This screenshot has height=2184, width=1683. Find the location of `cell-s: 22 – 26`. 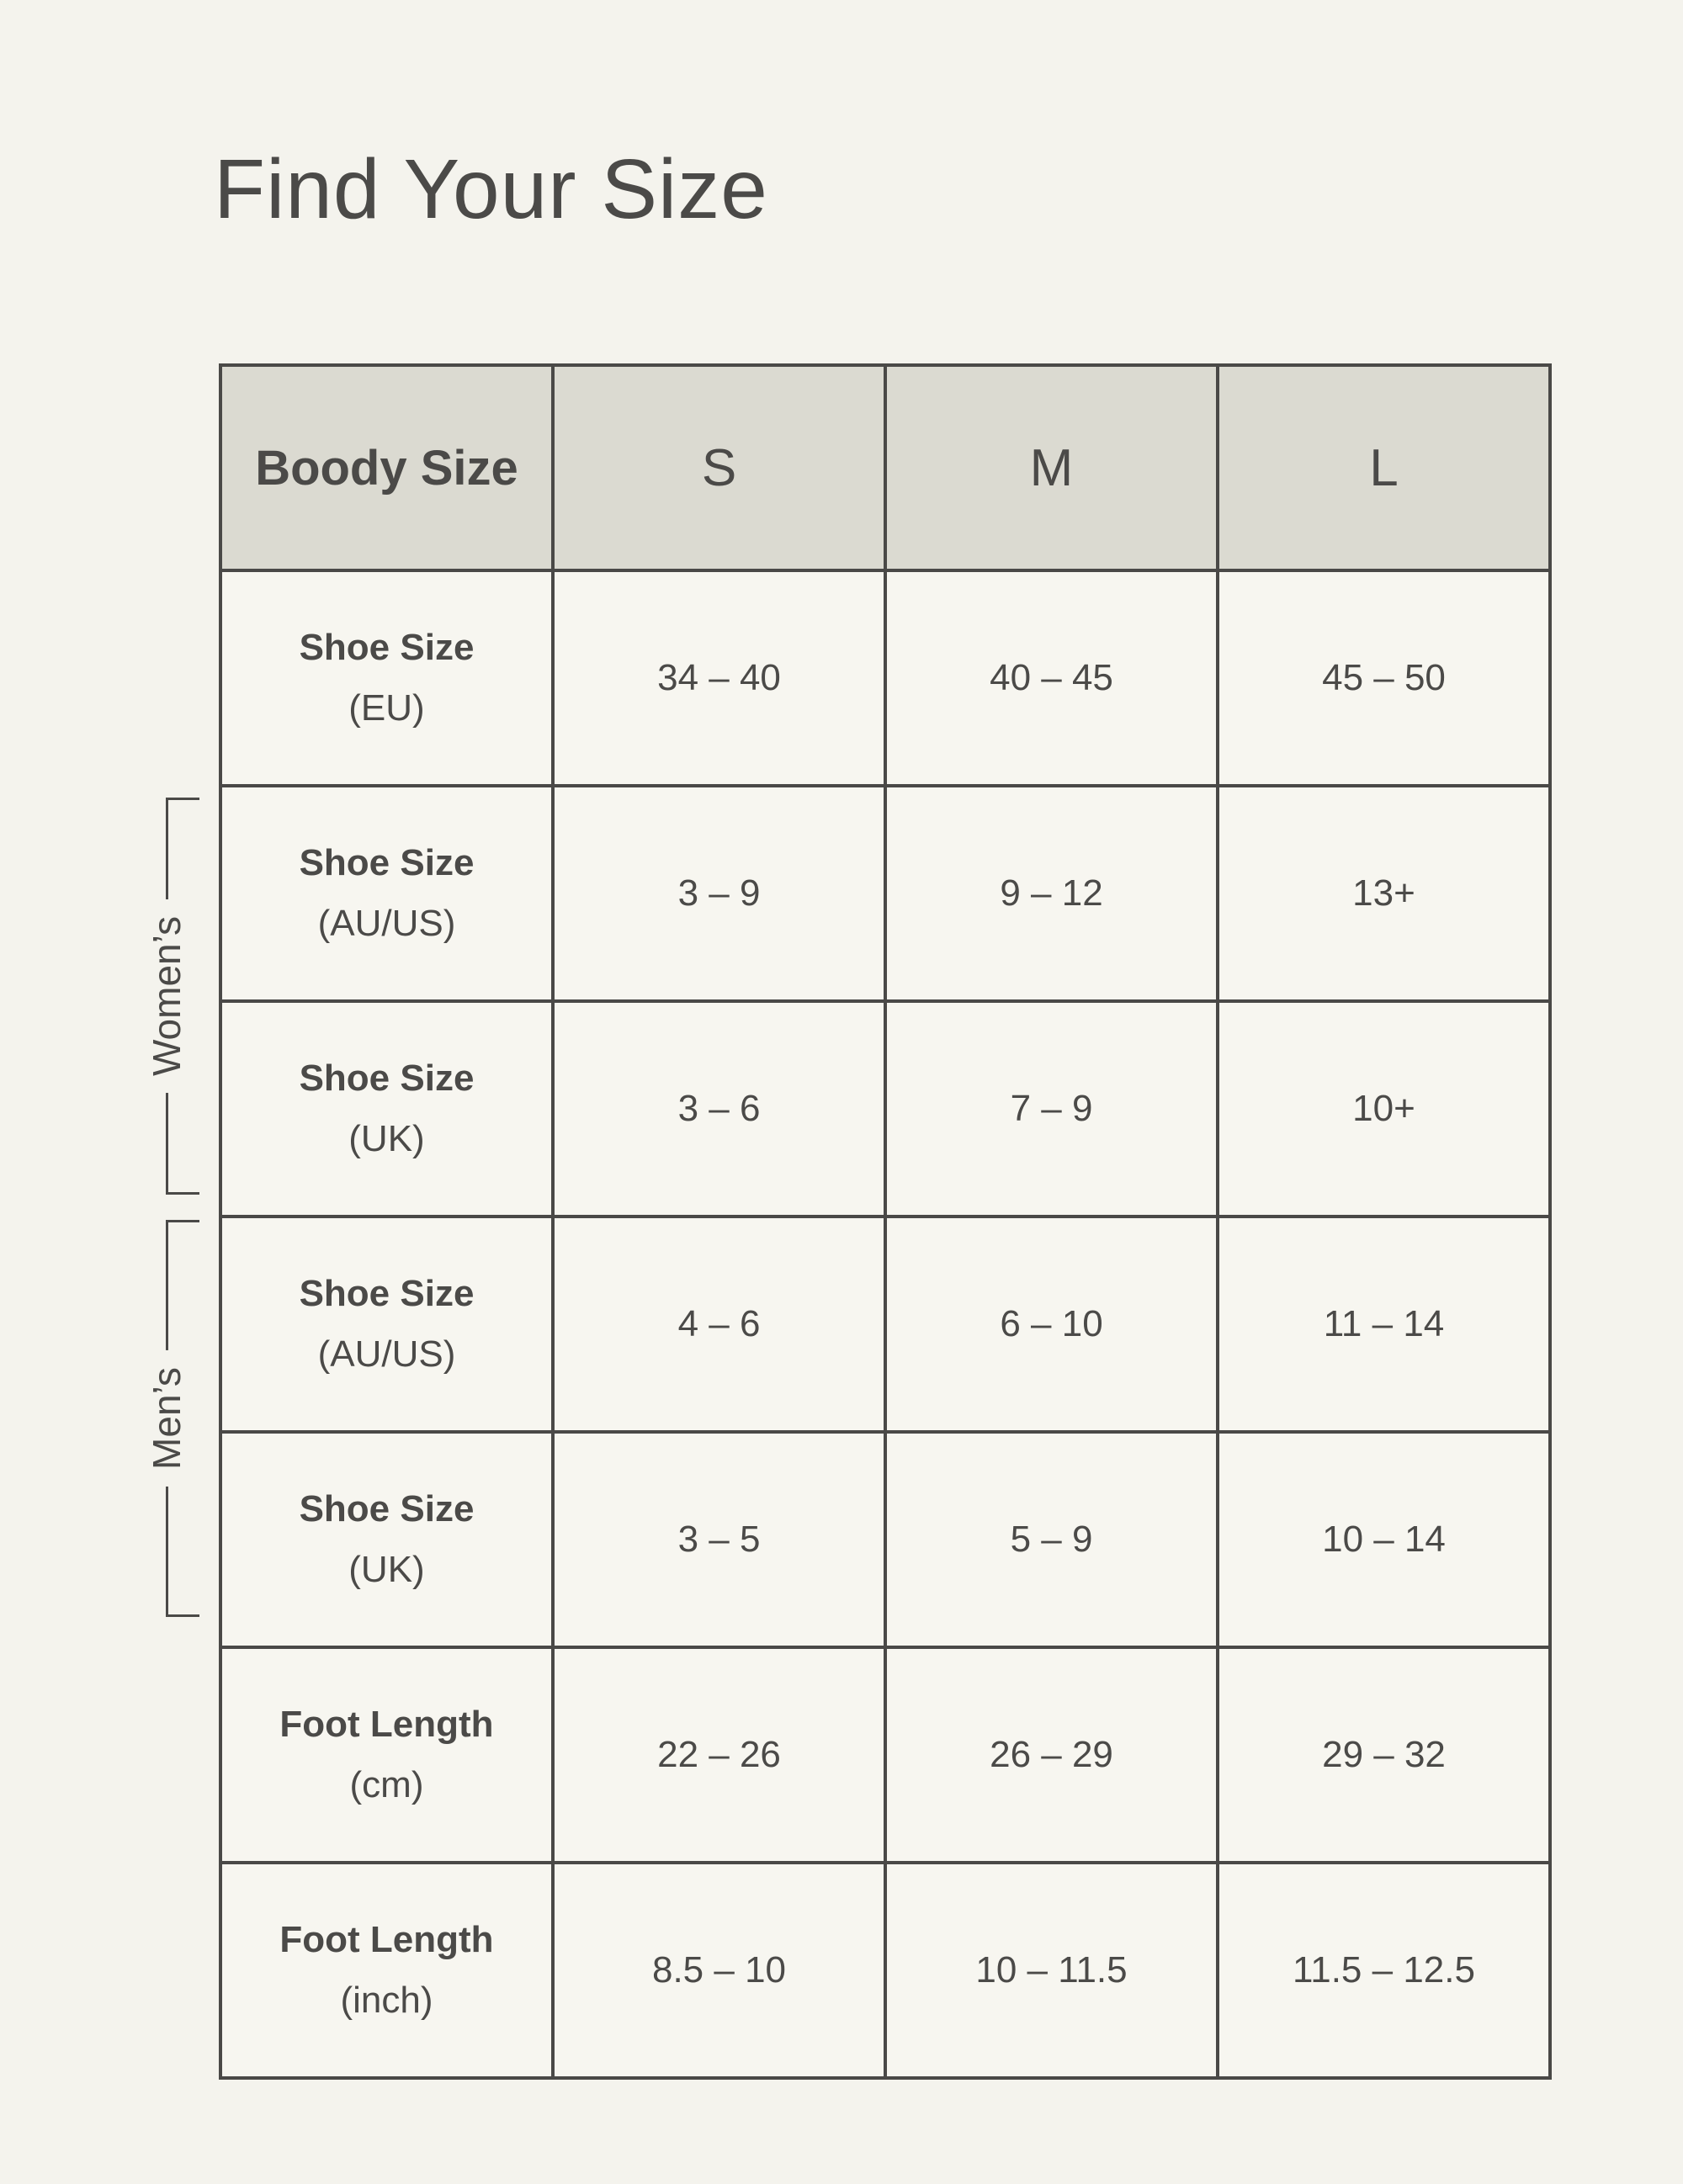

cell-s: 22 – 26 is located at coordinates (719, 1755).